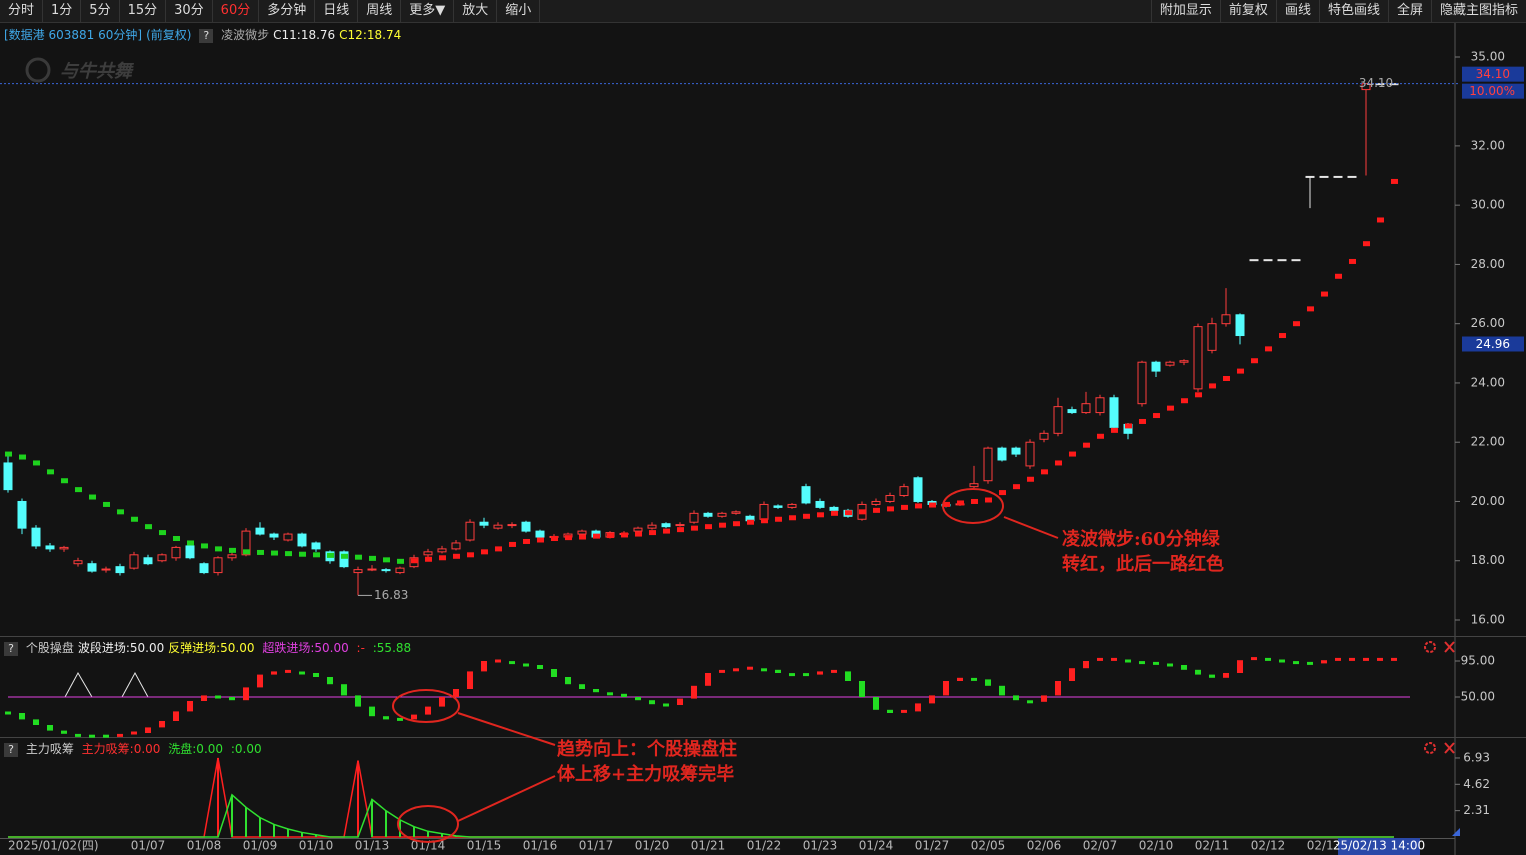 The image size is (1526, 855). What do you see at coordinates (337, 11) in the screenshot?
I see `toolbar-button: 日线` at bounding box center [337, 11].